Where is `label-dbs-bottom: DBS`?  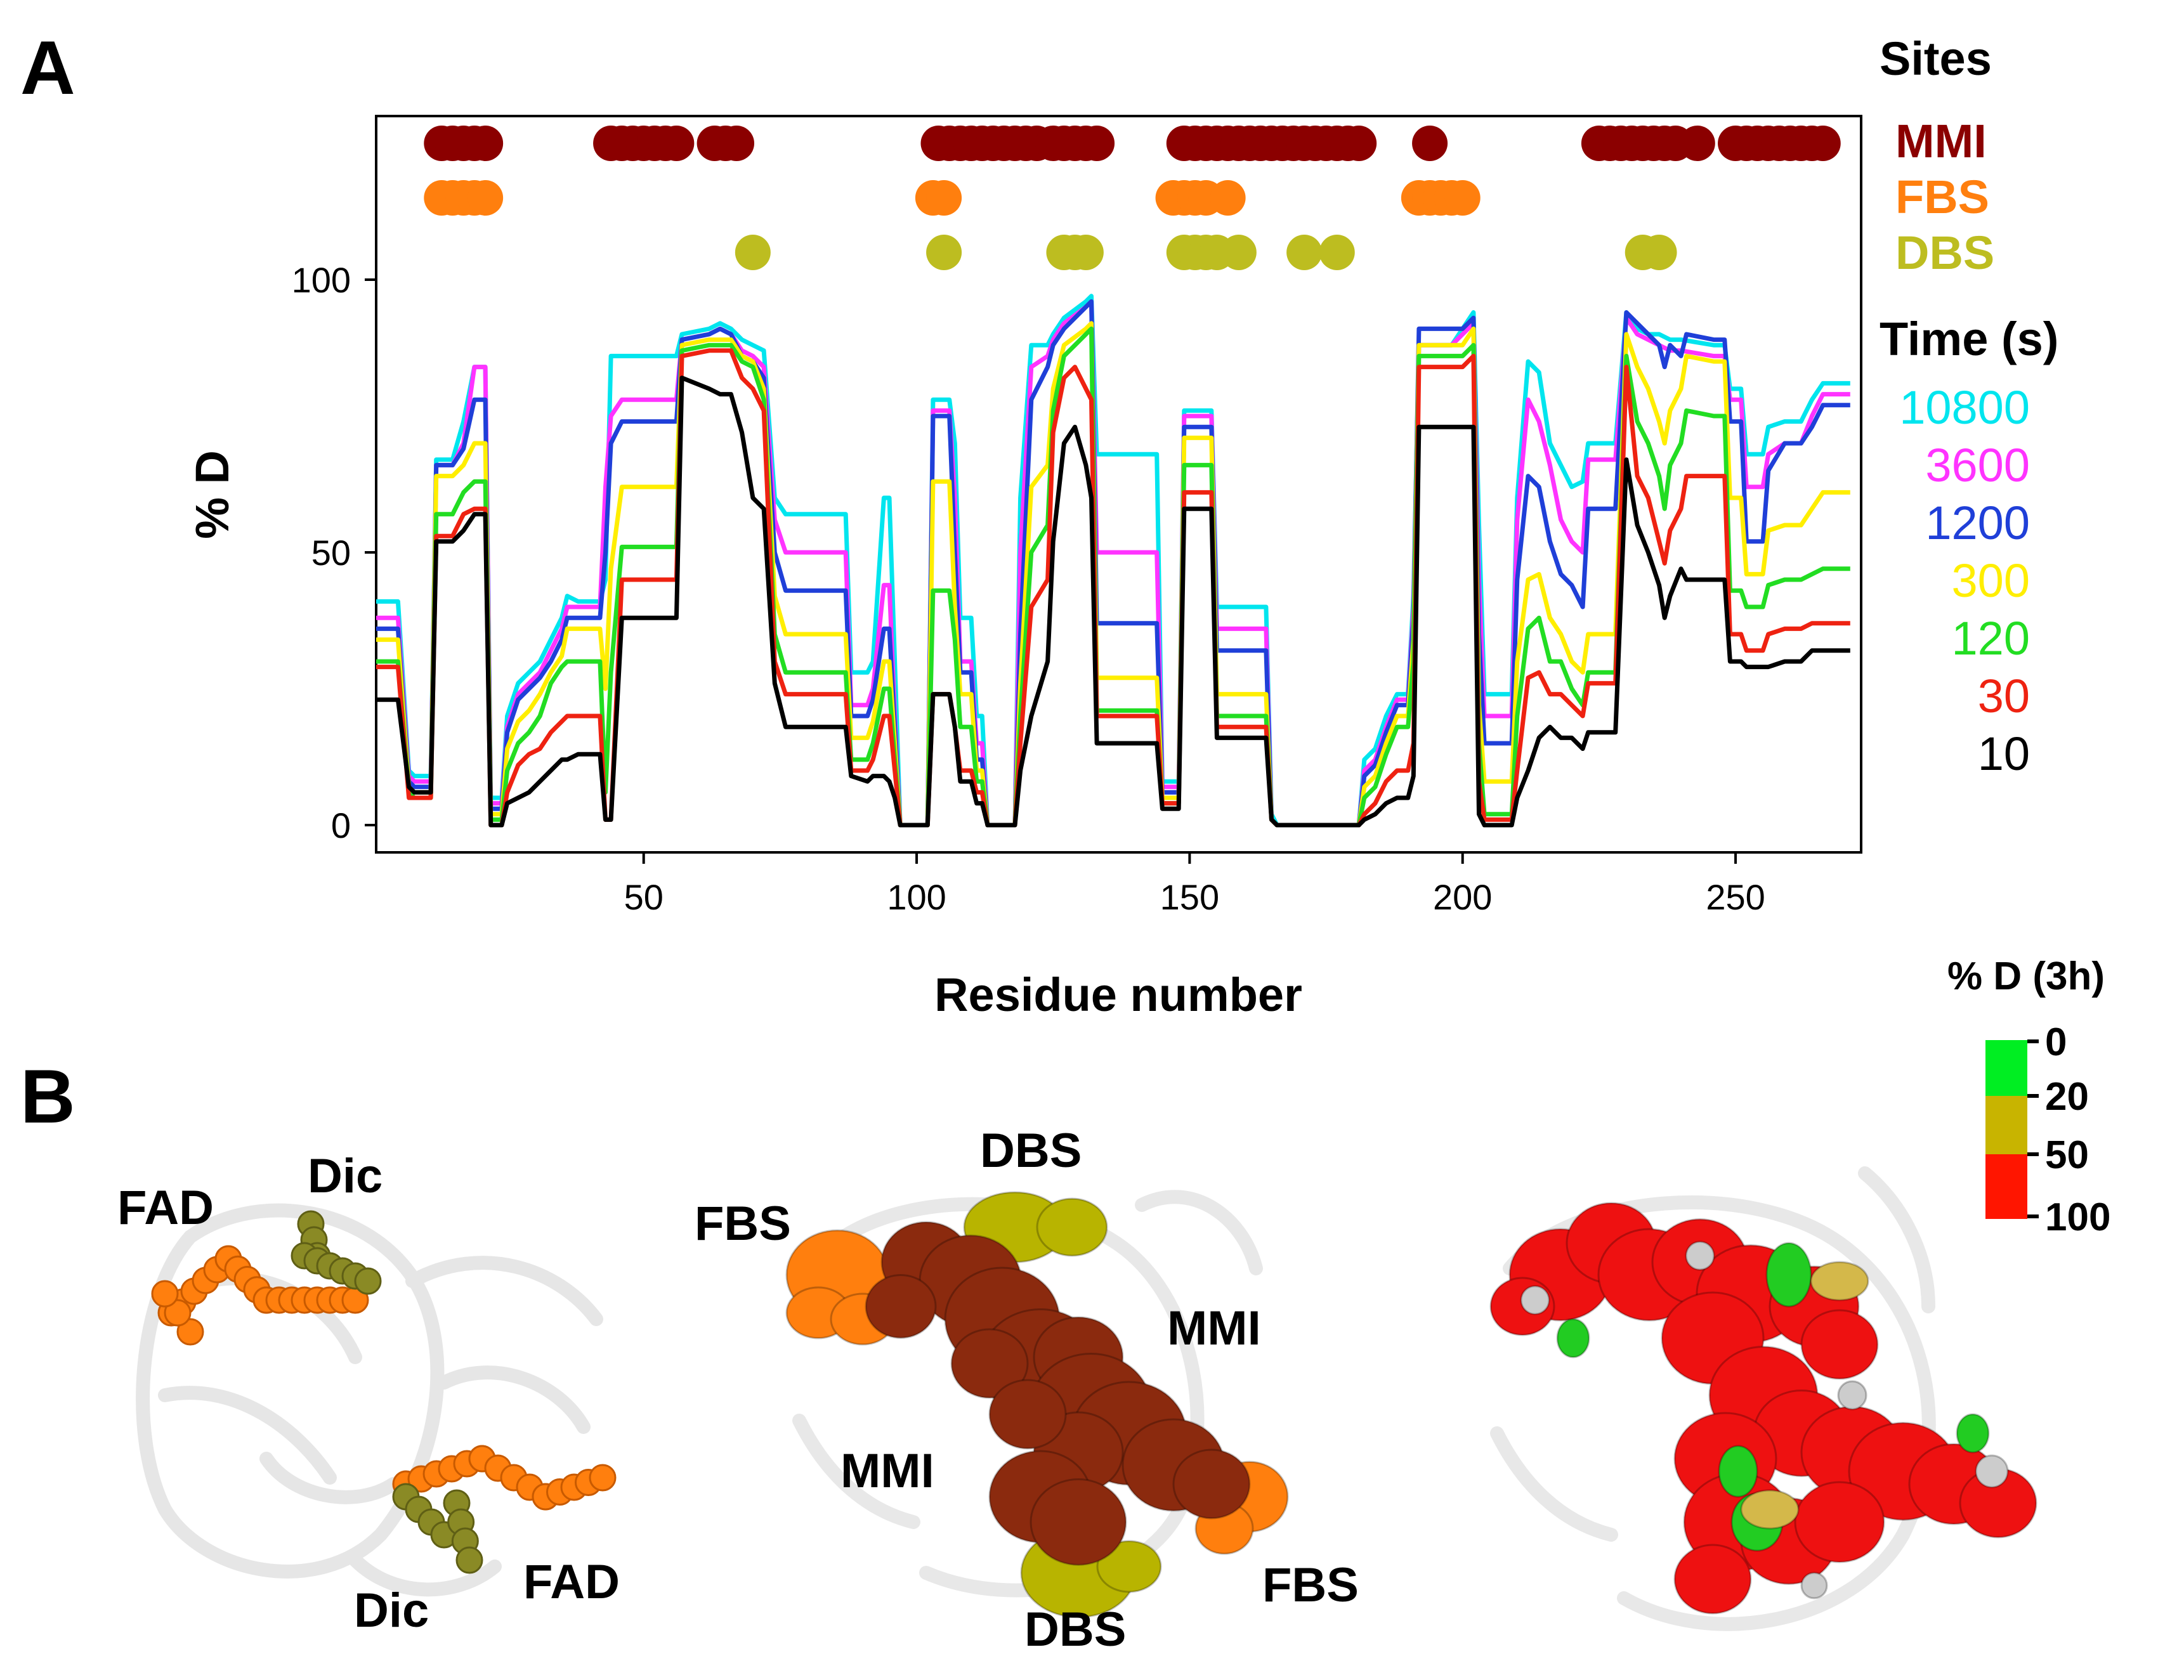
label-dbs-bottom: DBS is located at coordinates (1075, 1630).